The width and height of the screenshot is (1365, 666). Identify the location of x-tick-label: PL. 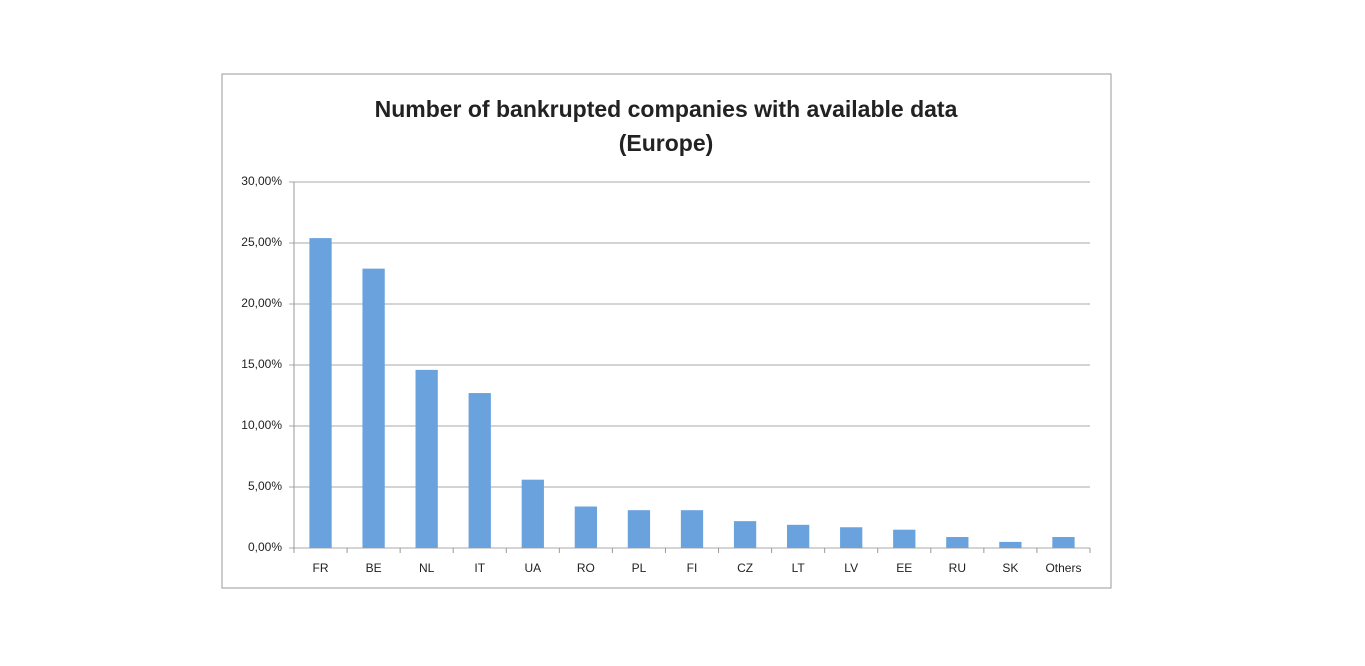
(639, 568).